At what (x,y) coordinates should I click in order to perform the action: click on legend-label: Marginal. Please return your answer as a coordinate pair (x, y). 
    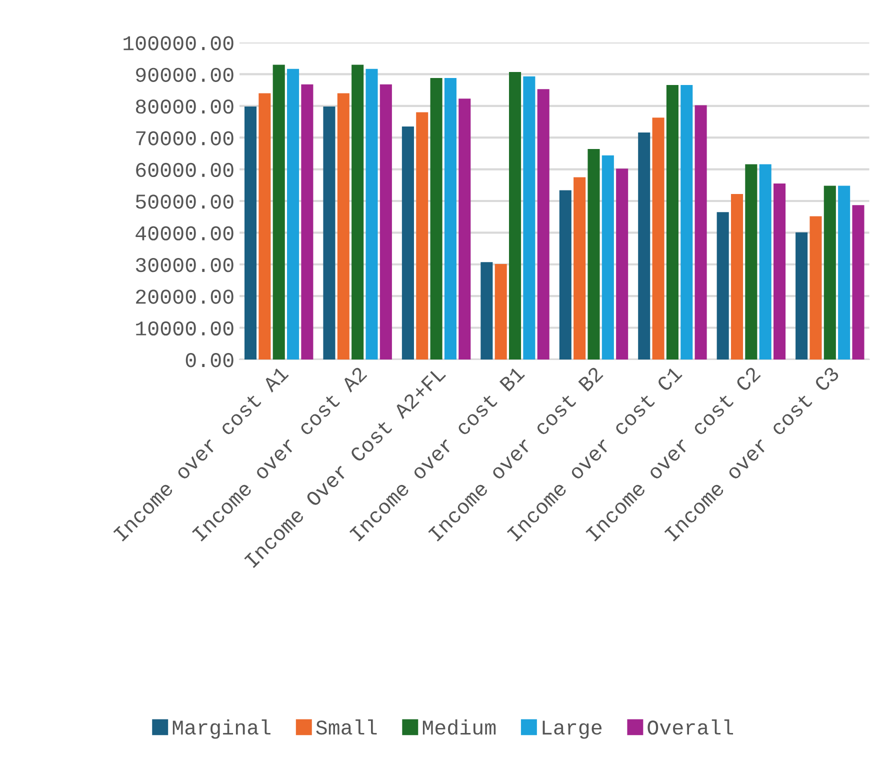
    Looking at the image, I should click on (221, 729).